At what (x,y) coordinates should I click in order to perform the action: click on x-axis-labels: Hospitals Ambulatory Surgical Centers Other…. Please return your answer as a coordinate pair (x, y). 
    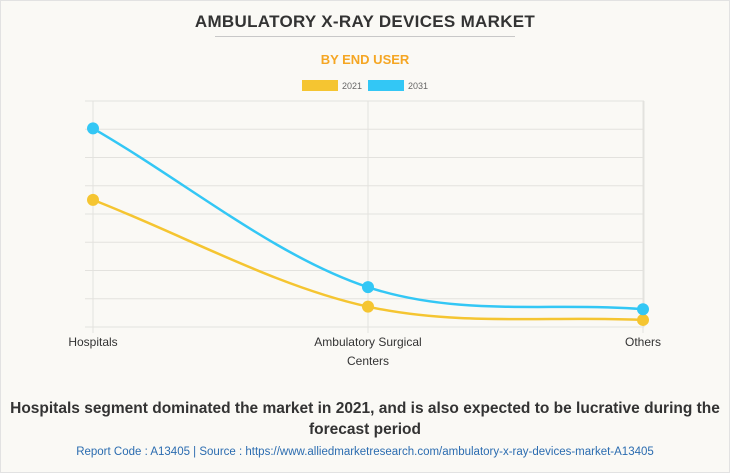
    Looking at the image, I should click on (364, 351).